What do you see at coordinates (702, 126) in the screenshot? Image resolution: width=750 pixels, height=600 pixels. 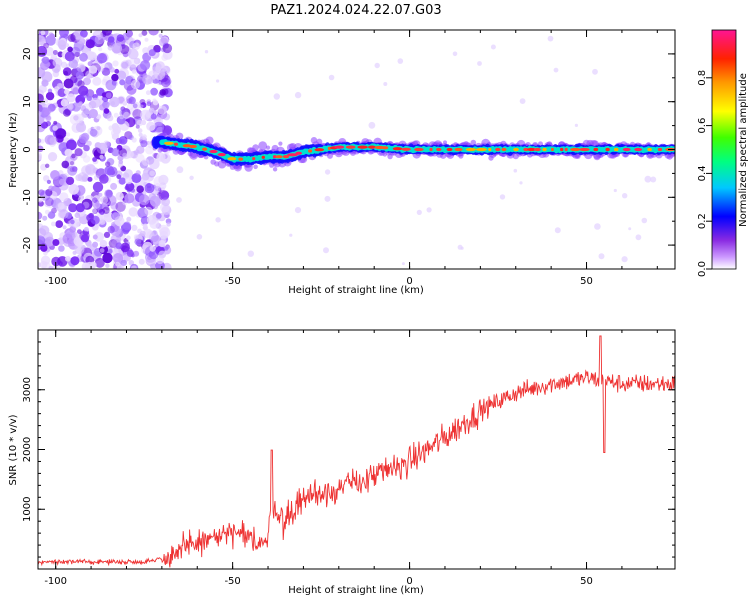 I see `colorbar-tick-label: 0.6` at bounding box center [702, 126].